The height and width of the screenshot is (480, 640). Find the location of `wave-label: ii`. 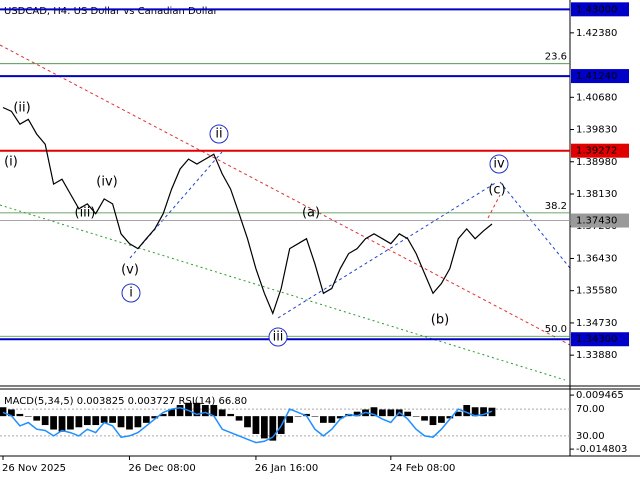

wave-label: ii is located at coordinates (218, 134).